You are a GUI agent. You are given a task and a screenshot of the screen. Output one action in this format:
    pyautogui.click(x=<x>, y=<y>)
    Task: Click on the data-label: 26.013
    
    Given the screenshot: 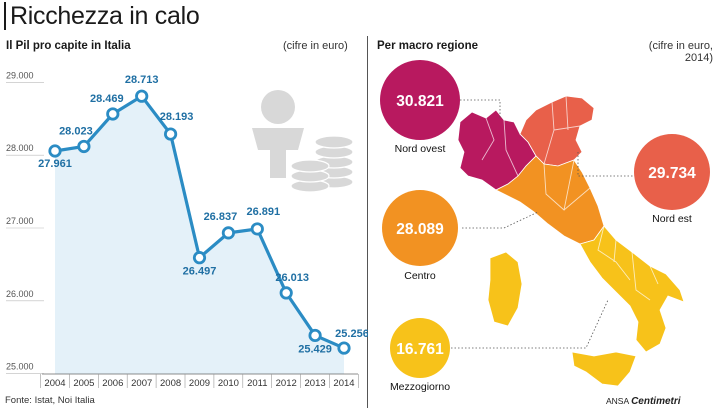 What is the action you would take?
    pyautogui.click(x=292, y=278)
    